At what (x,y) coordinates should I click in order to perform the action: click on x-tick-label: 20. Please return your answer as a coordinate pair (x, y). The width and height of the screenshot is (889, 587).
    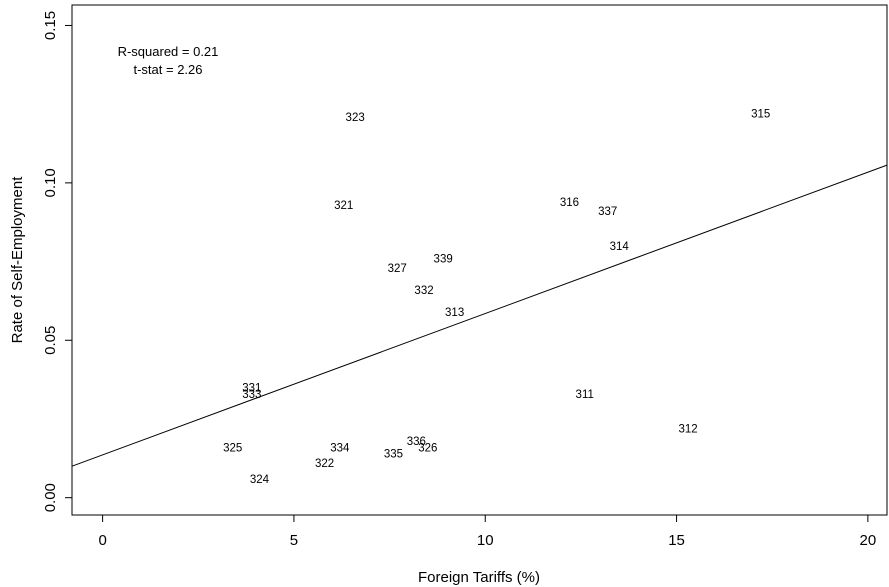
    Looking at the image, I should click on (868, 540).